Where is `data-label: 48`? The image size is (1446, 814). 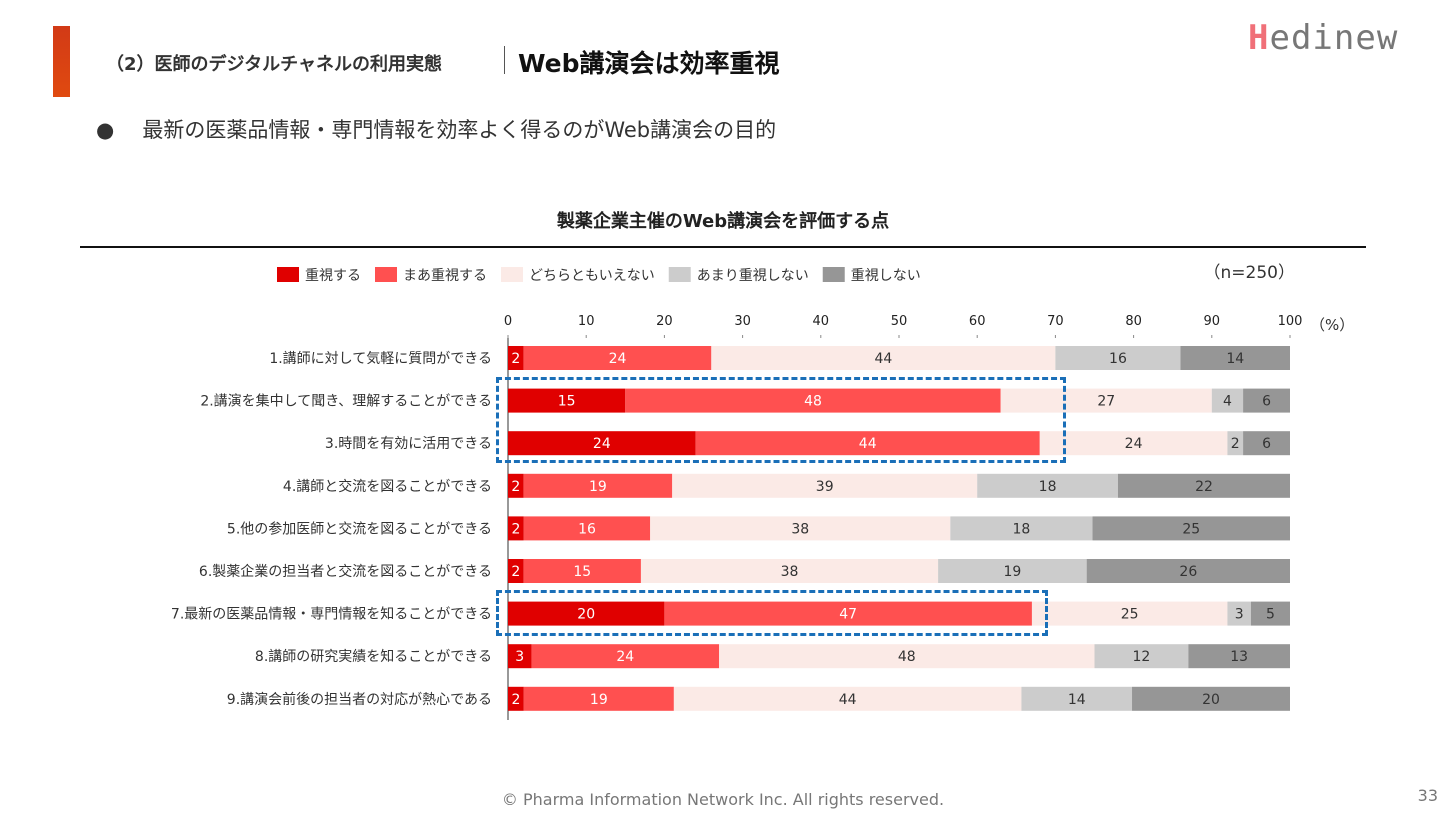 data-label: 48 is located at coordinates (907, 657).